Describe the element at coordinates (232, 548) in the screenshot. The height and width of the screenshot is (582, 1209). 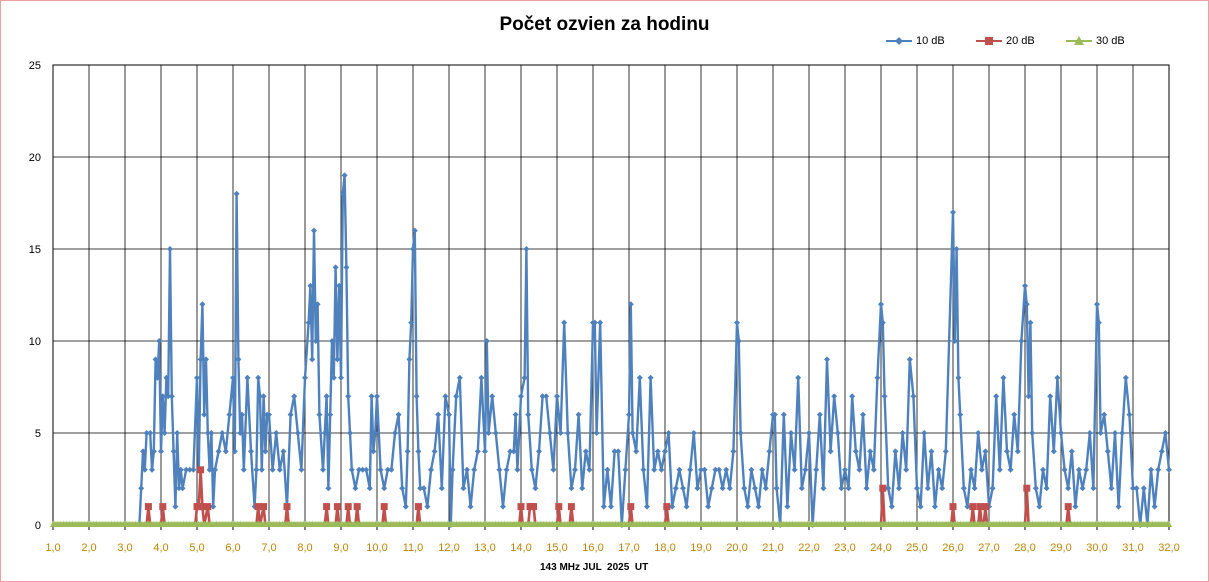
I see `x-tick-label: 6,0` at that location.